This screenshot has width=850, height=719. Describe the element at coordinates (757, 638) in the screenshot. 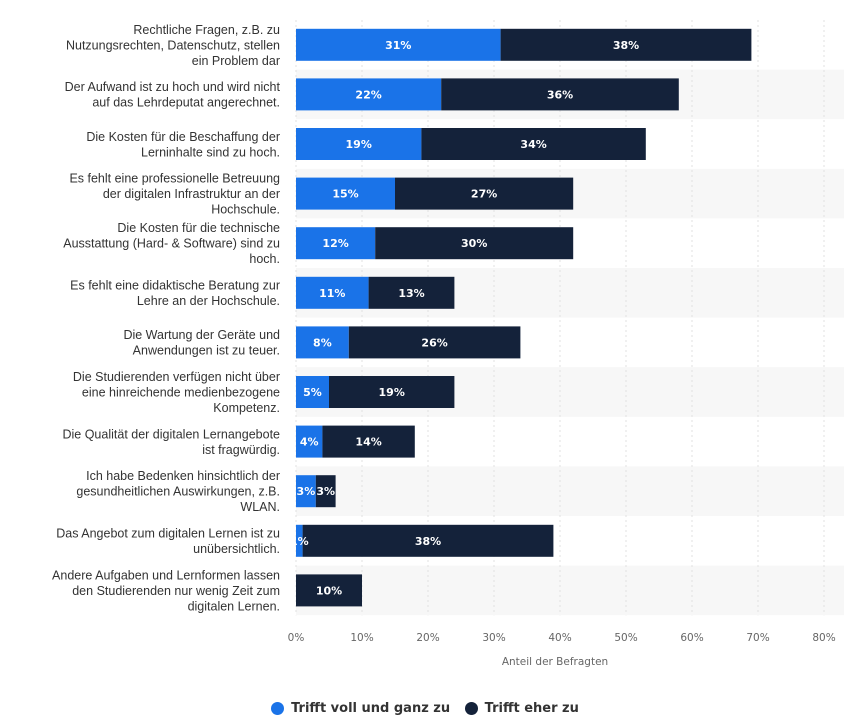

I see `x-tick-label: 70%` at that location.